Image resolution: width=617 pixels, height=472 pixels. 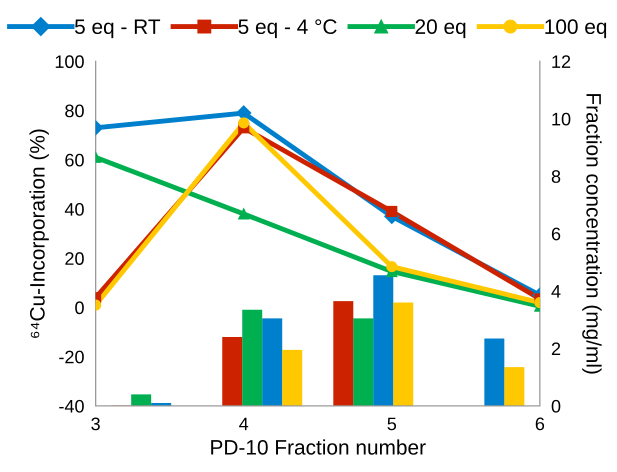 What do you see at coordinates (556, 234) in the screenshot?
I see `y2-tick-label: 6` at bounding box center [556, 234].